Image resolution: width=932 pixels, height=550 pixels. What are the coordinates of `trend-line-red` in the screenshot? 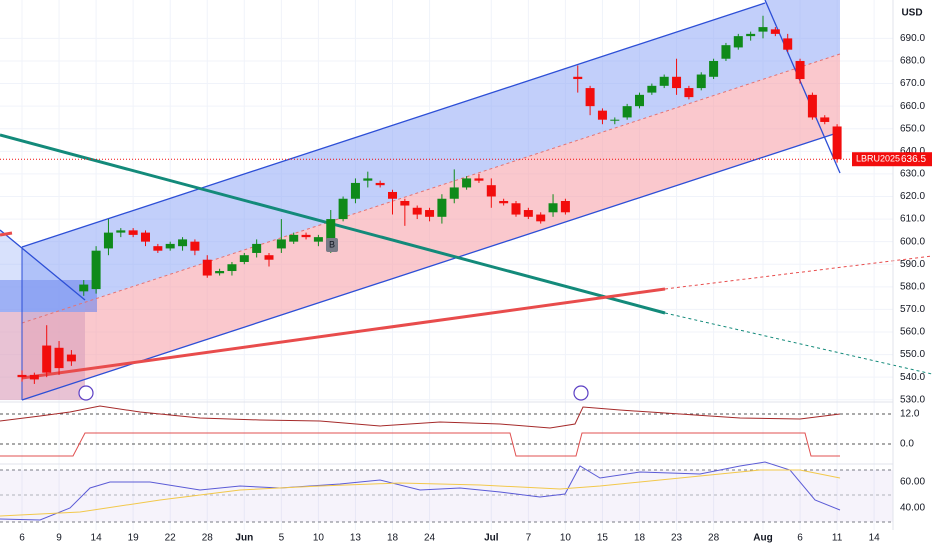 It's located at (343, 333).